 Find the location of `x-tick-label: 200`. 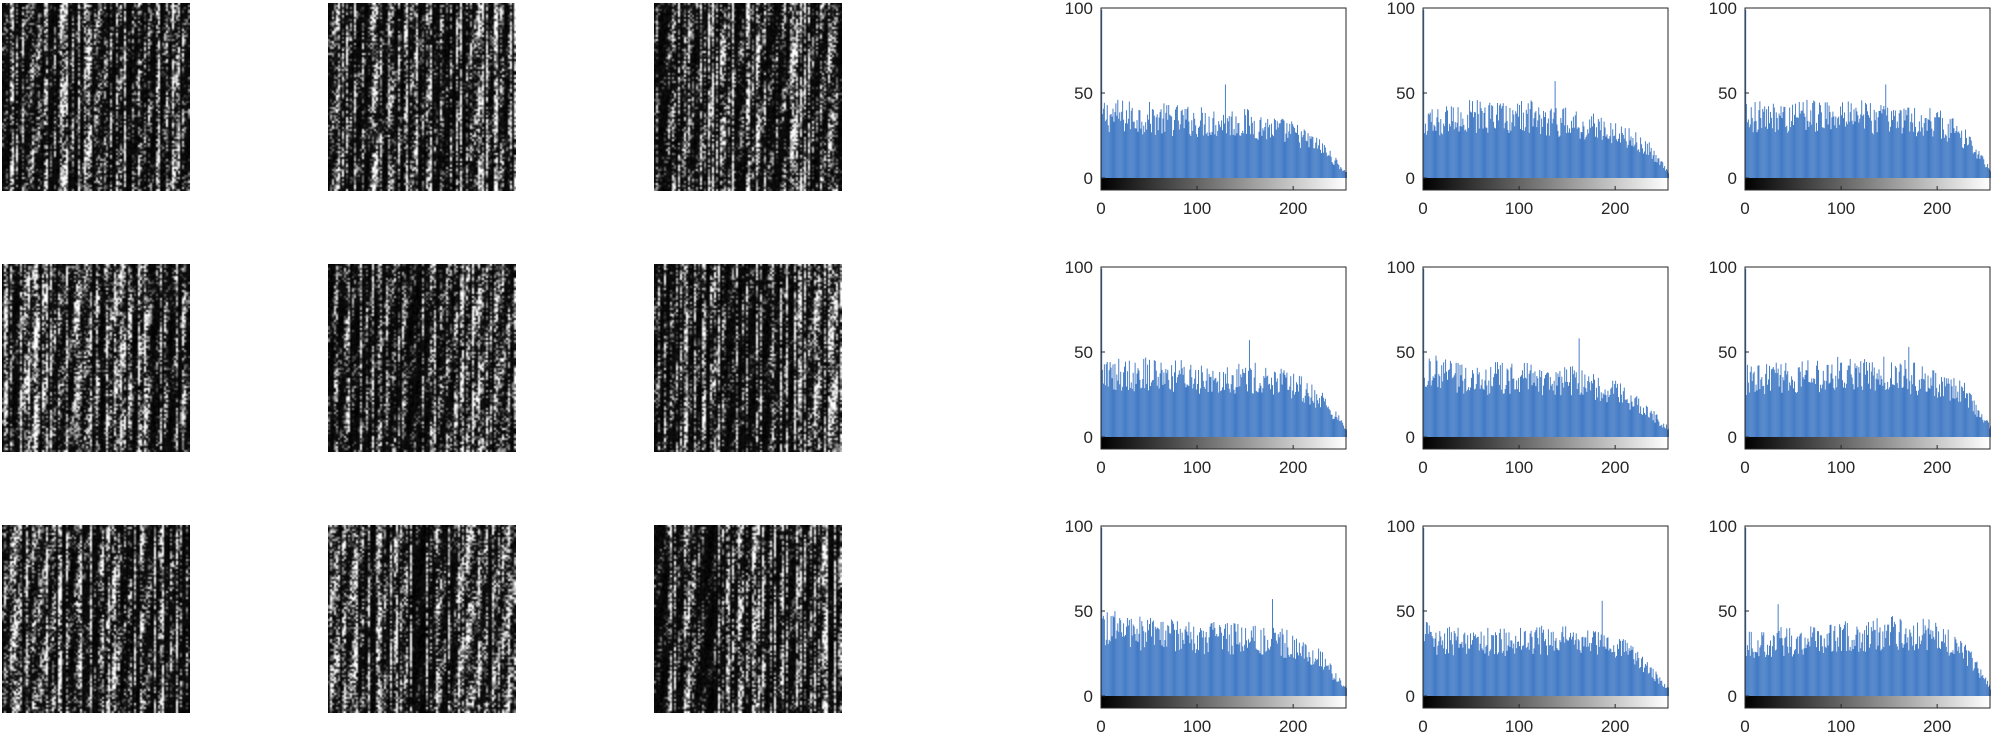

x-tick-label: 200 is located at coordinates (1293, 208).